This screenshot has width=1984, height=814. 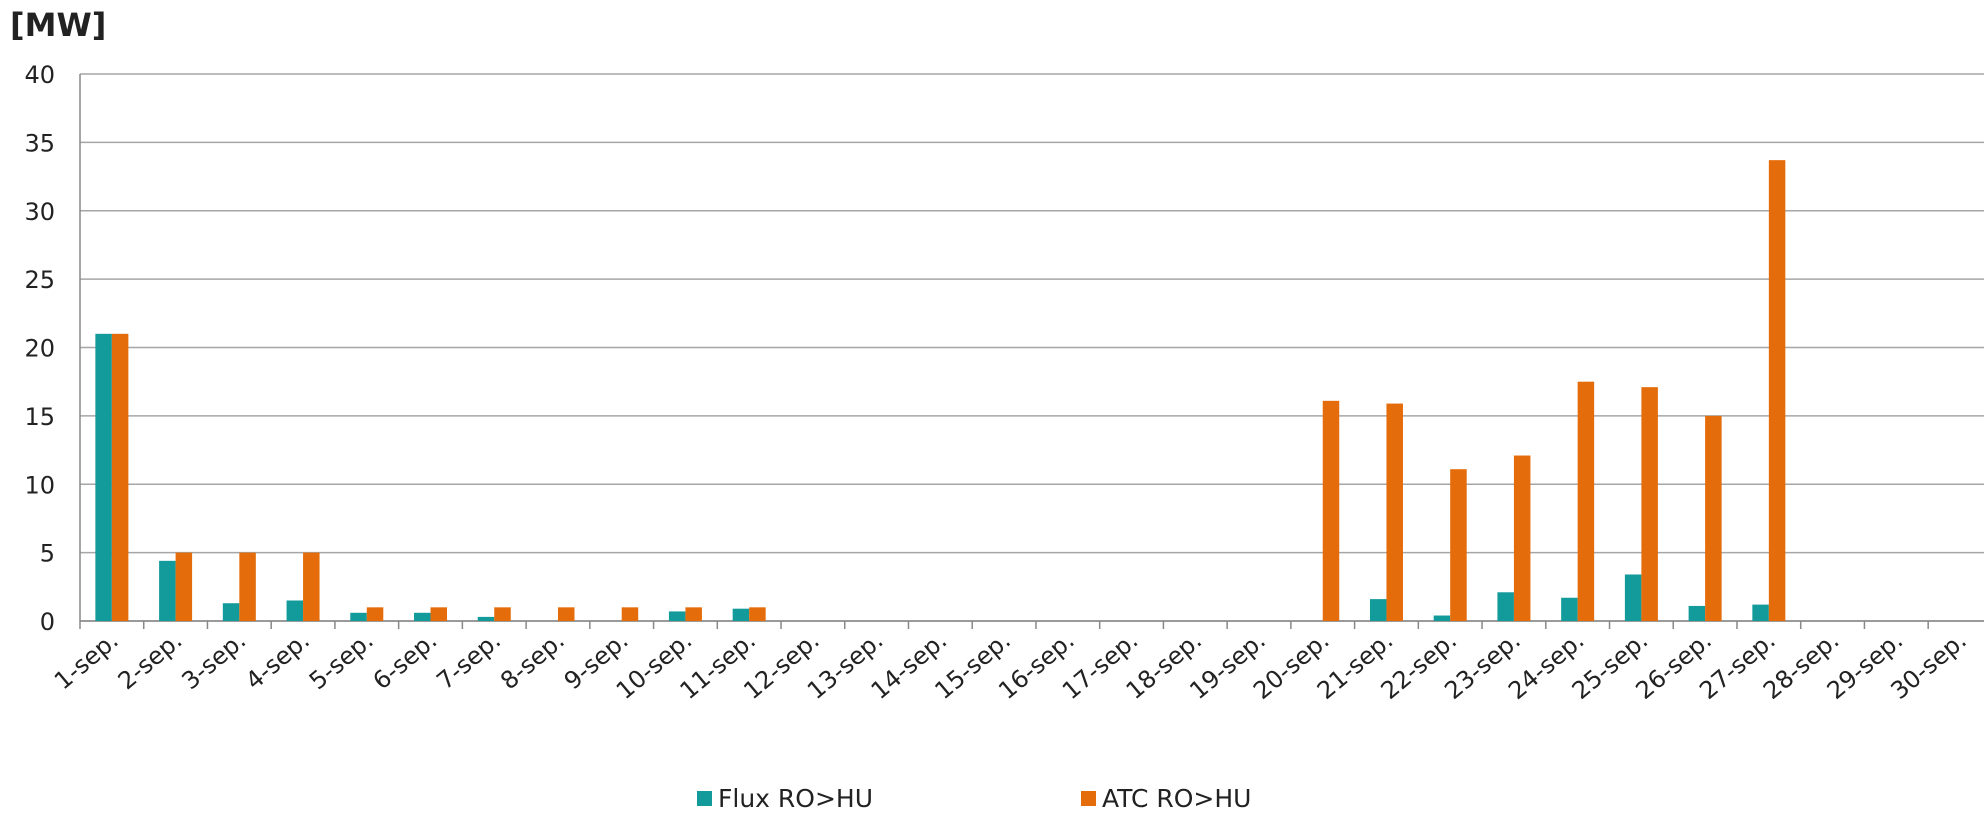 I want to click on bar-atc-9-sep., so click(x=630, y=614).